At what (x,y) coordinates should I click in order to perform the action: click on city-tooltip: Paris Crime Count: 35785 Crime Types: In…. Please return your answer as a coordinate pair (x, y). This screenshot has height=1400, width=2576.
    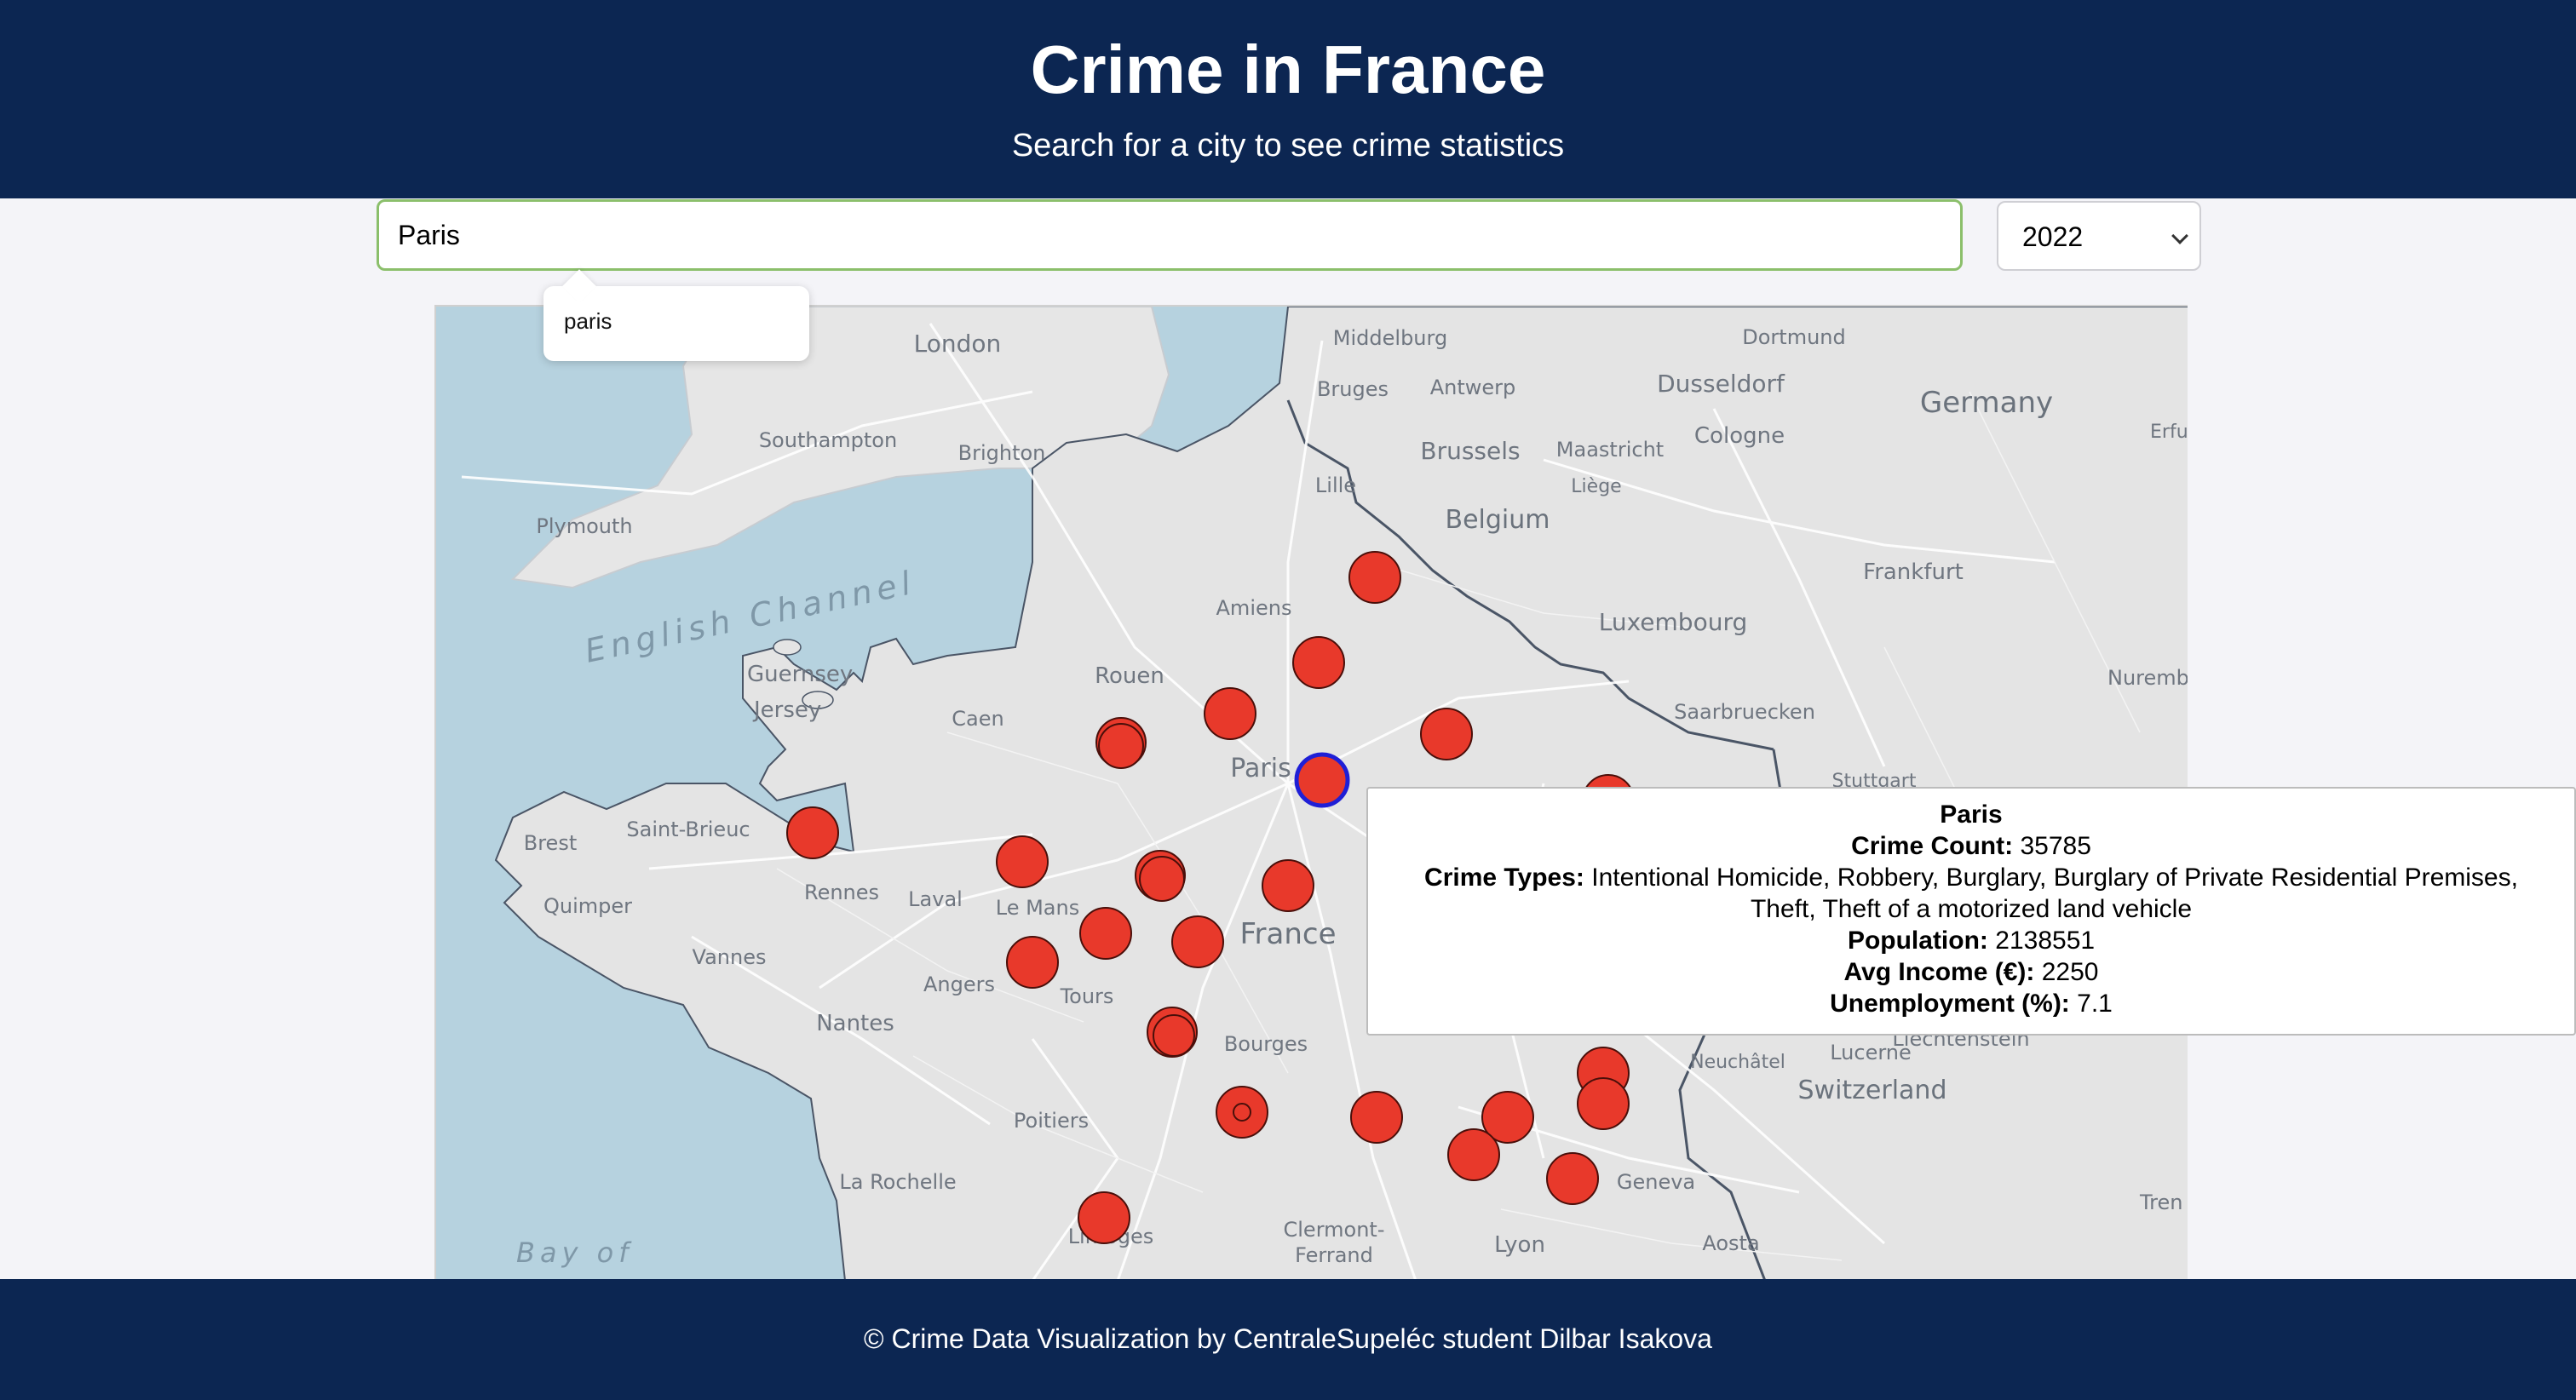
    Looking at the image, I should click on (1971, 911).